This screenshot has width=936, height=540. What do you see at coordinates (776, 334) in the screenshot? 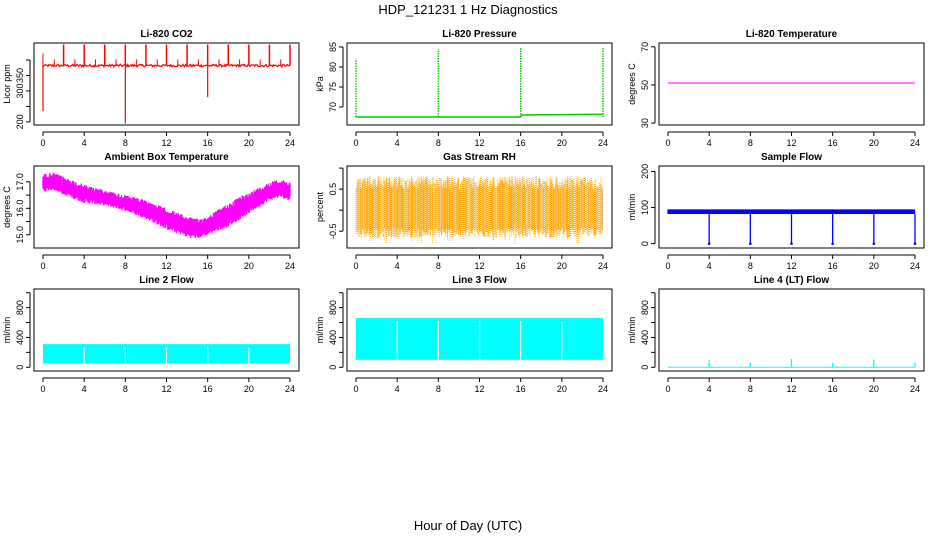
I see `panel-line-4-lt-flow: Line 4 (LT) Flow ml/min 0 4 8 12 16 20 24 0 400 800` at bounding box center [776, 334].